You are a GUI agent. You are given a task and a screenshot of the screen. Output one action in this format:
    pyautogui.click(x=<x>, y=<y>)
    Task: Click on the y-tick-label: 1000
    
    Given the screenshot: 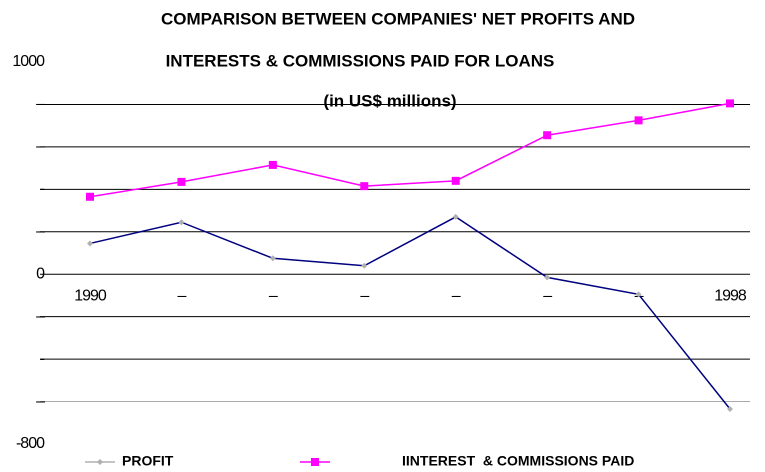 What is the action you would take?
    pyautogui.click(x=28, y=61)
    